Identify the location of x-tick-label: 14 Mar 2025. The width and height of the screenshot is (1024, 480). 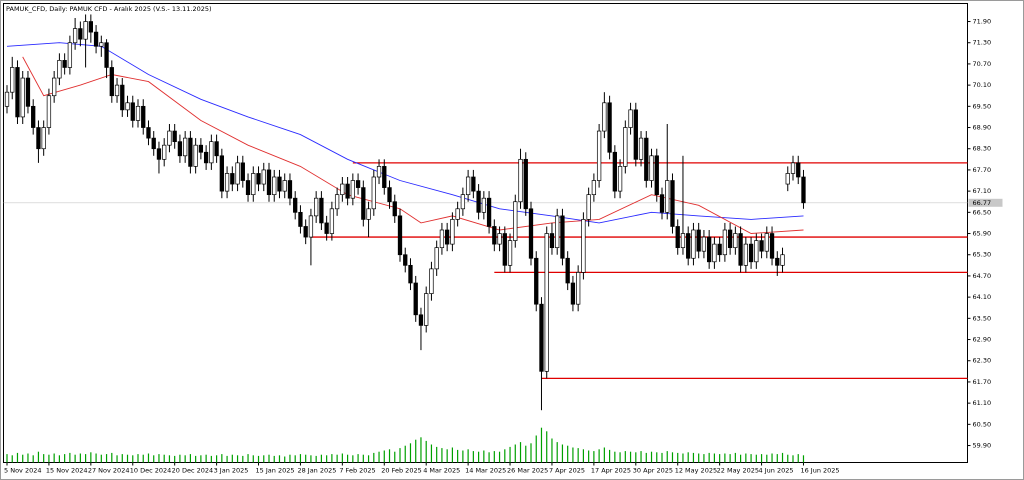
(485, 471).